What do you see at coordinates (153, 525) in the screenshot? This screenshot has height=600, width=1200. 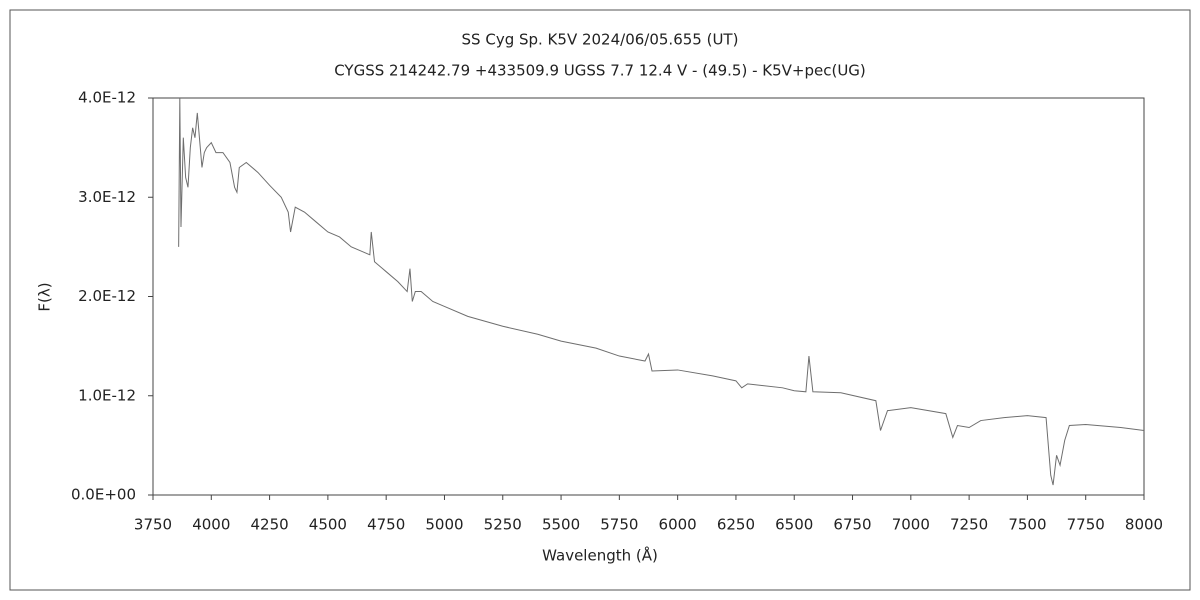 I see `x-tick-label: 3750` at bounding box center [153, 525].